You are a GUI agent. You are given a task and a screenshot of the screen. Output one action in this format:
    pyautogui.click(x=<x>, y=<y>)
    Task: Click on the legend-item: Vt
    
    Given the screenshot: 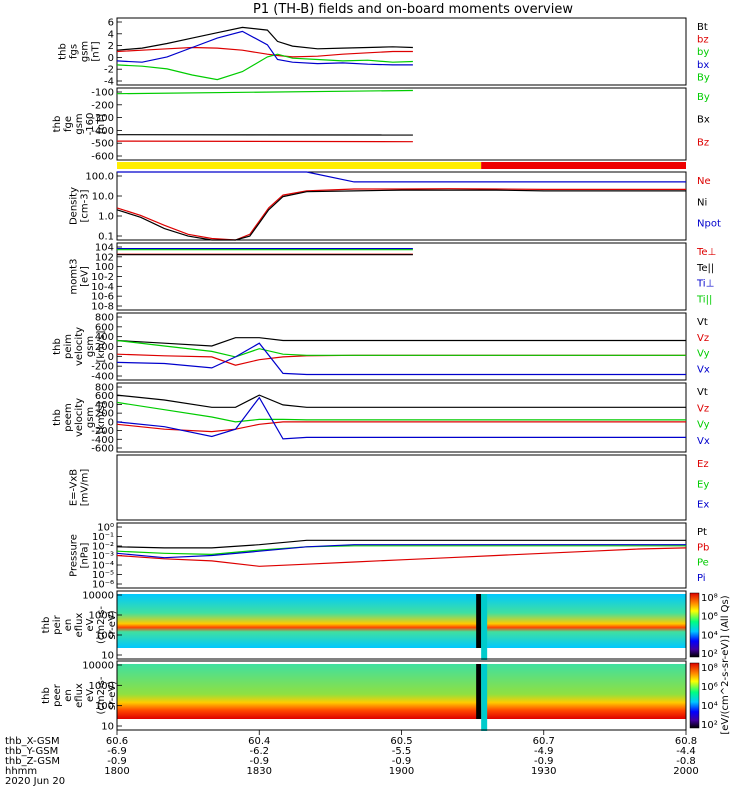 What is the action you would take?
    pyautogui.click(x=702, y=392)
    